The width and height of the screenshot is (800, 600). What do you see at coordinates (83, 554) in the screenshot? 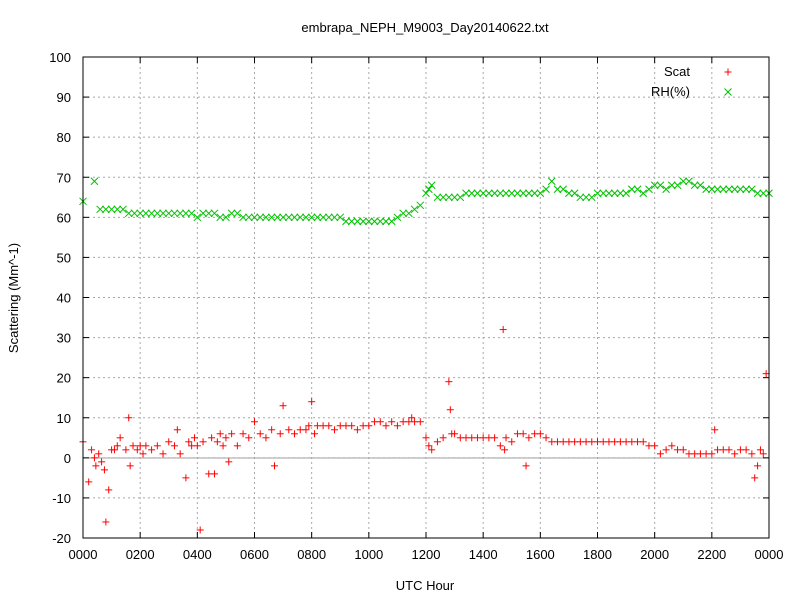
I see `x-tick-label: 0000` at bounding box center [83, 554].